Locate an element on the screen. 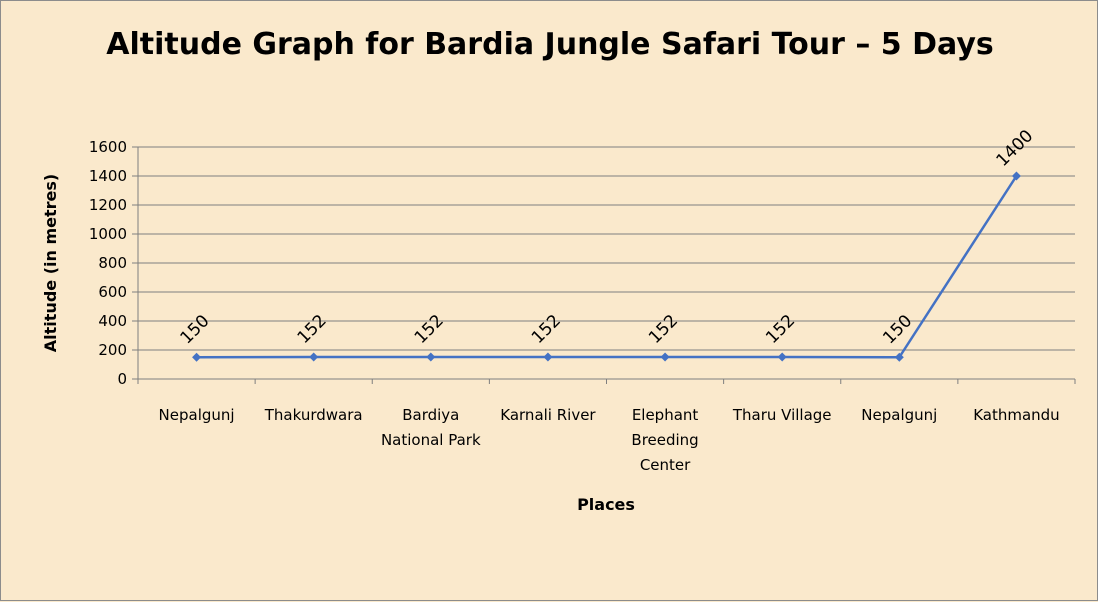  y-tick-label: 1400 is located at coordinates (108, 176).